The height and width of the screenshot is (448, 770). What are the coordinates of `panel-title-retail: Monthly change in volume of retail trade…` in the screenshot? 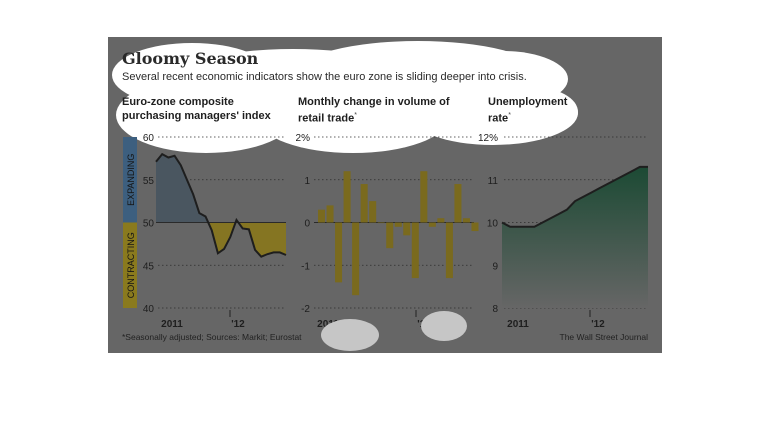 It's located at (374, 110).